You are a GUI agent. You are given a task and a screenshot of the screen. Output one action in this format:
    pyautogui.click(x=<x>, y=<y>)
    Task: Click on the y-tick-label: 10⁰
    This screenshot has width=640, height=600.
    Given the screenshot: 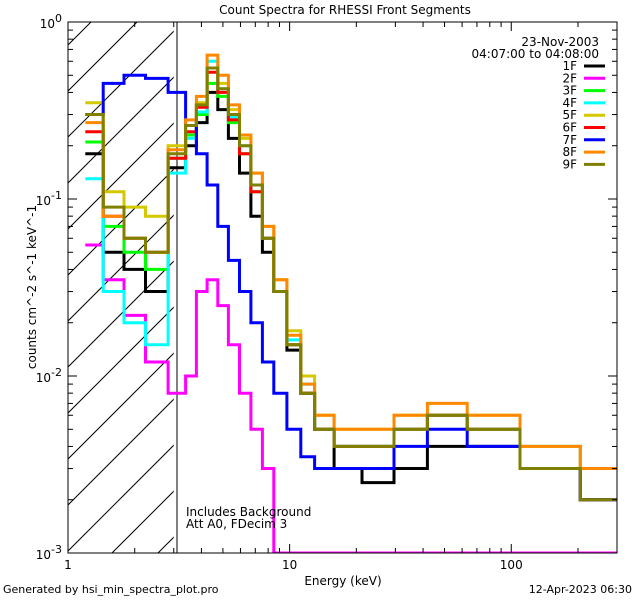 What is the action you would take?
    pyautogui.click(x=51, y=21)
    